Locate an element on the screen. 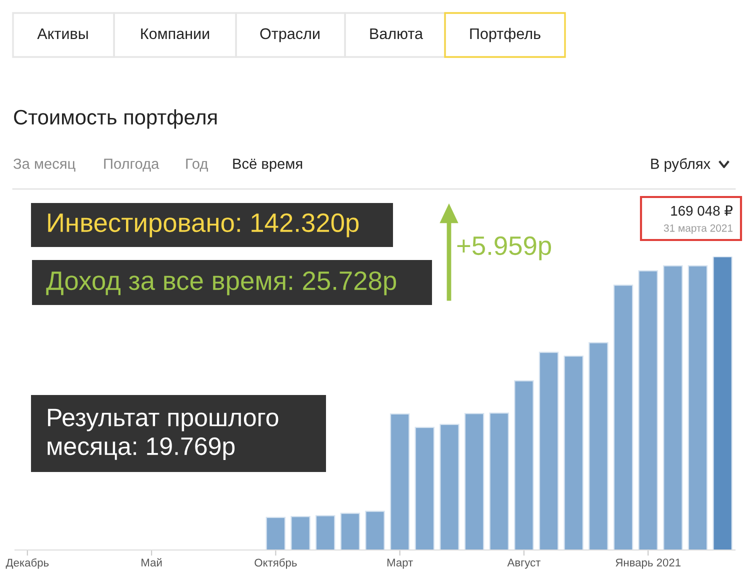 Image resolution: width=748 pixels, height=583 pixels. x-tick-label: Август is located at coordinates (523, 563).